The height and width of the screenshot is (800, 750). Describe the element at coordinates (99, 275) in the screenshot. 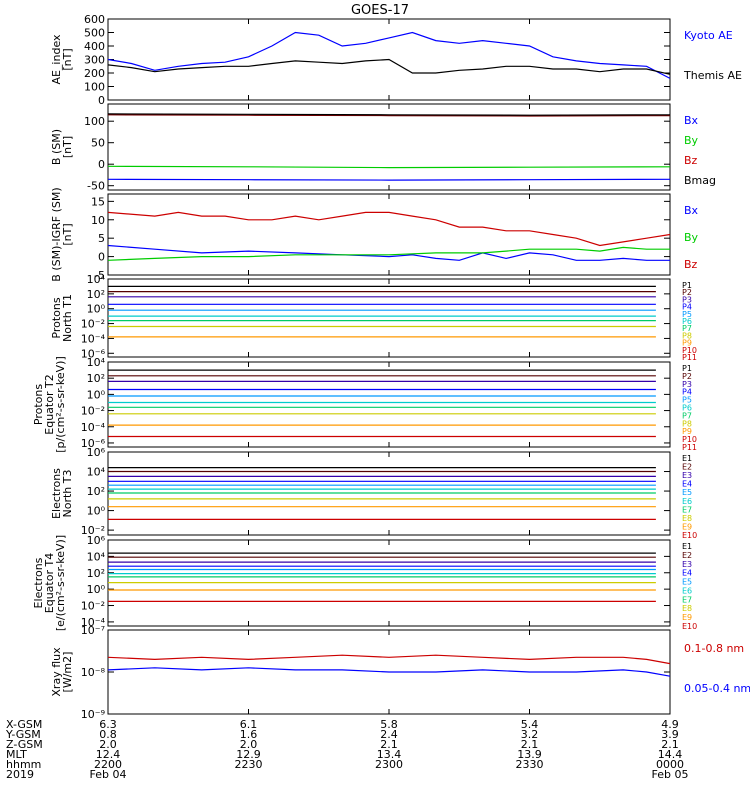

I see `y-tick-label: -5` at that location.